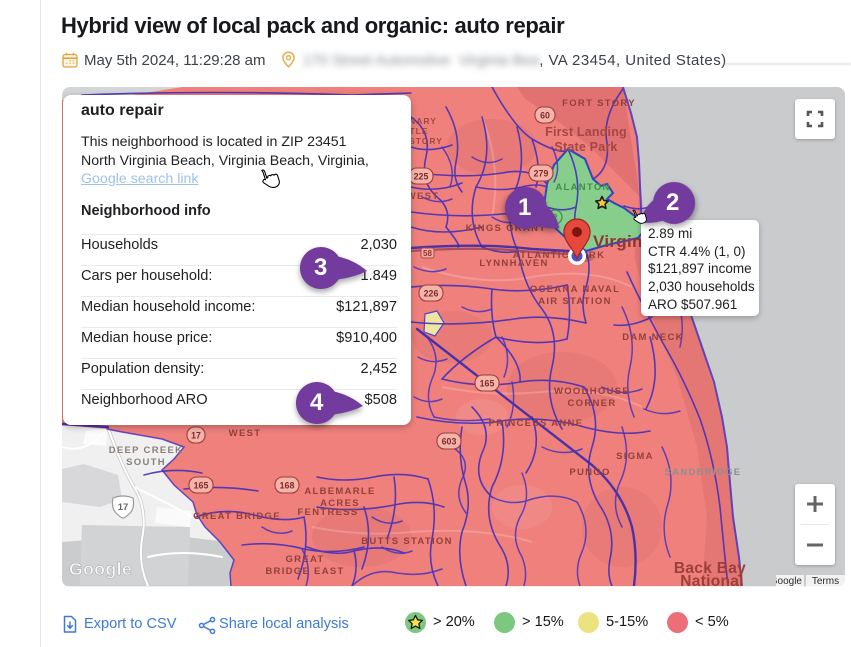 This screenshot has height=647, width=851. Describe the element at coordinates (506, 228) in the screenshot. I see `svg-text: KINGS GRANT` at that location.